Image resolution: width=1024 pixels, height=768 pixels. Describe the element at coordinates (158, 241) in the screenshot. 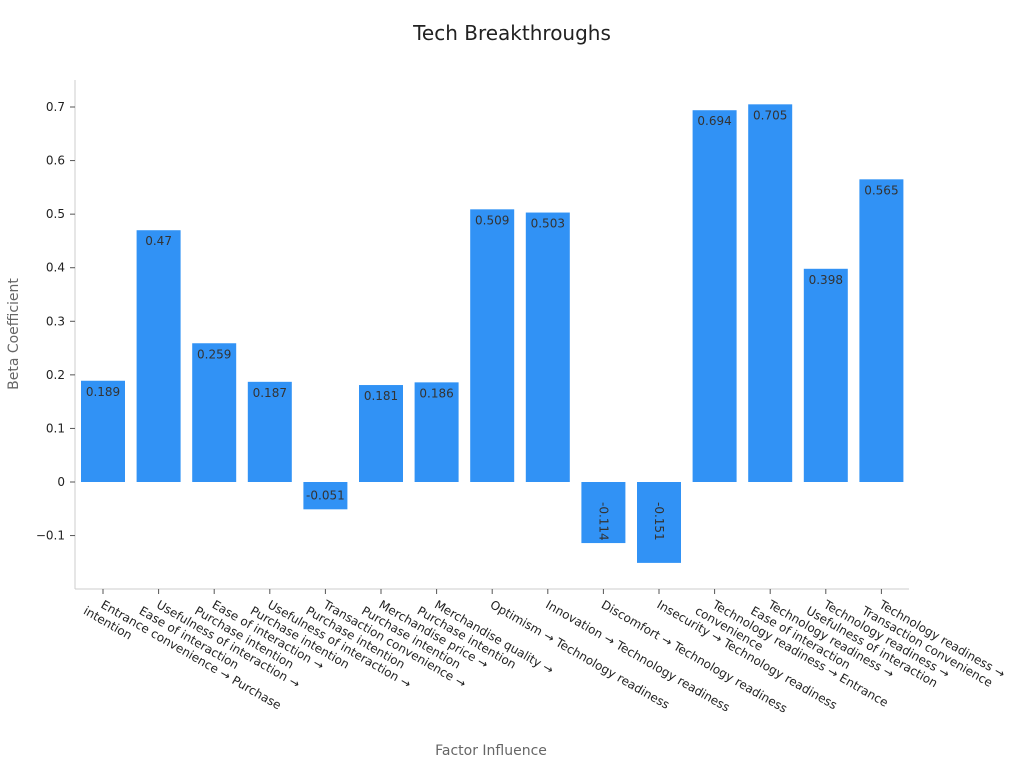

I see `bar-value-label: 0.47` at that location.